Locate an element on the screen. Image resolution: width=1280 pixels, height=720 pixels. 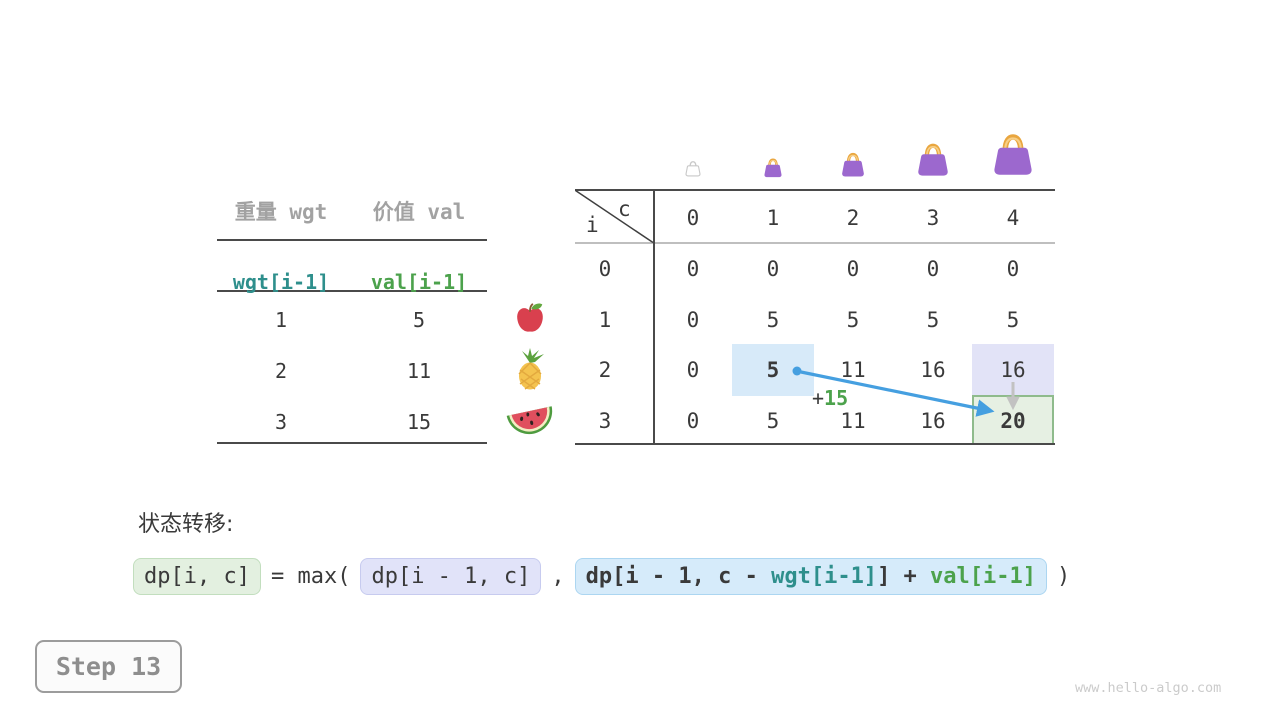
dp-cell-3-1: 5 is located at coordinates (773, 421).